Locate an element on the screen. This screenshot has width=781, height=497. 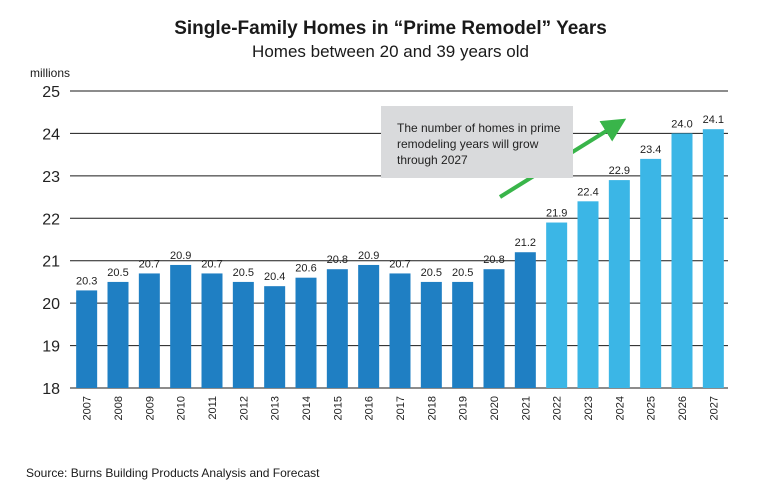
x-tick-label: 2008 is located at coordinates (119, 408).